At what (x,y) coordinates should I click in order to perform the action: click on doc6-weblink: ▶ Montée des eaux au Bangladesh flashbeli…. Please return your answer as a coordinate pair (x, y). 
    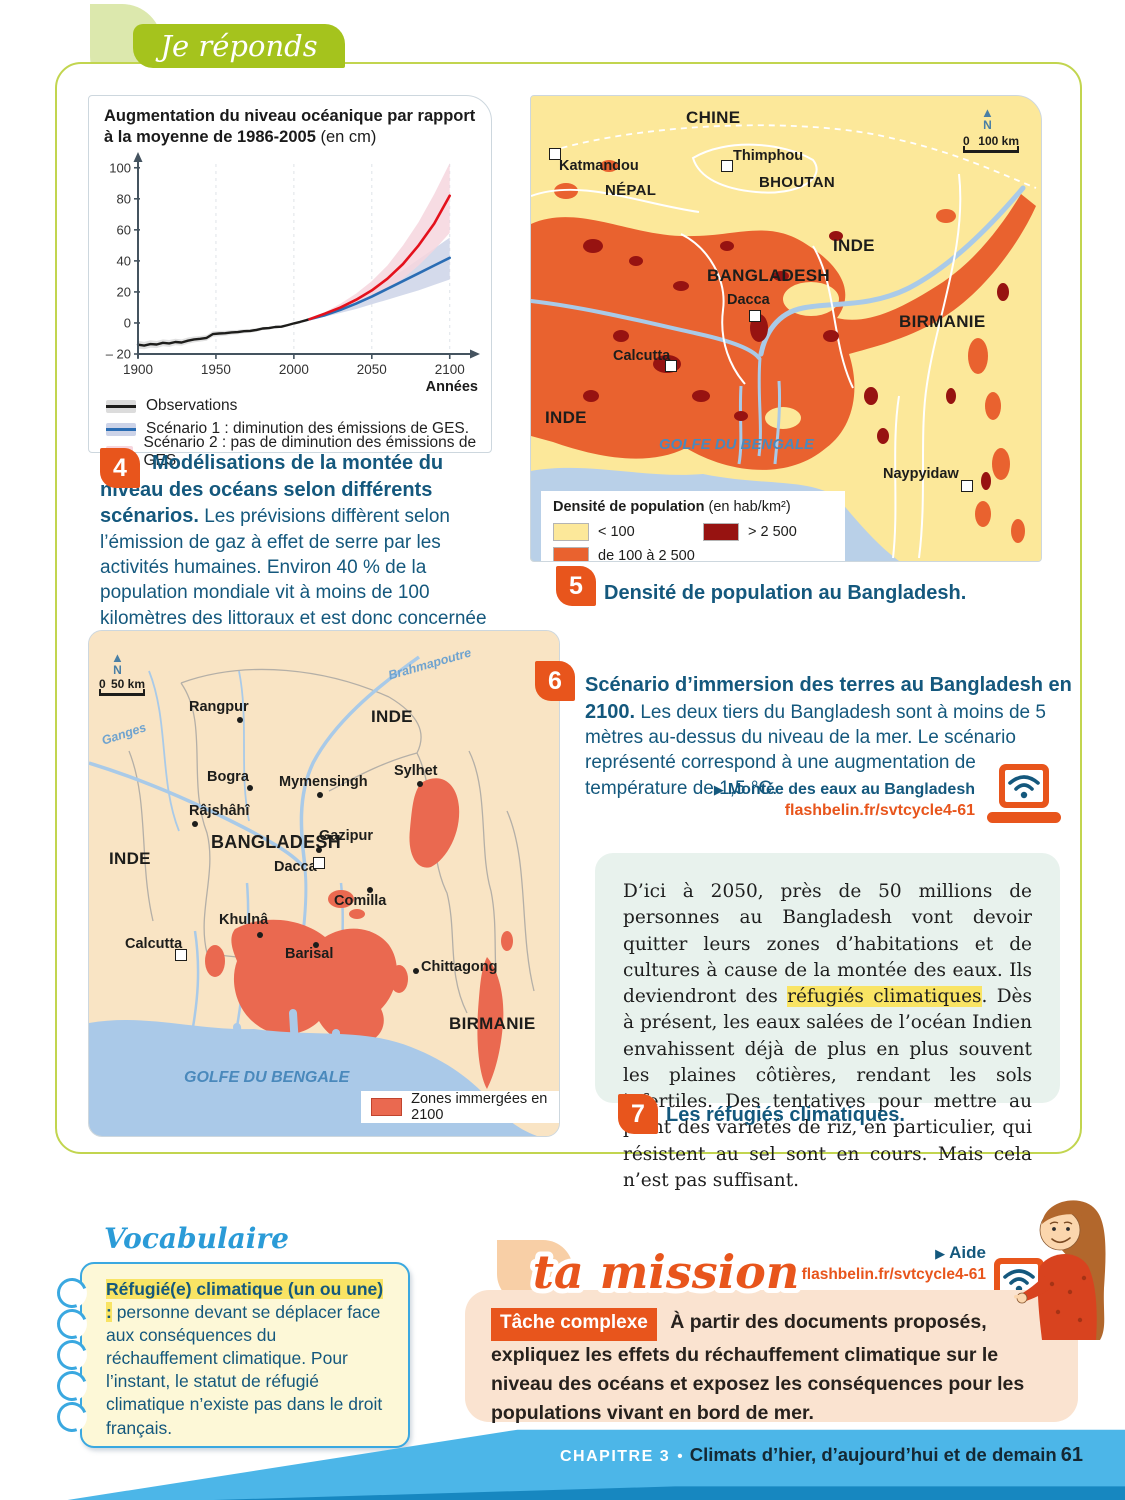
    Looking at the image, I should click on (770, 801).